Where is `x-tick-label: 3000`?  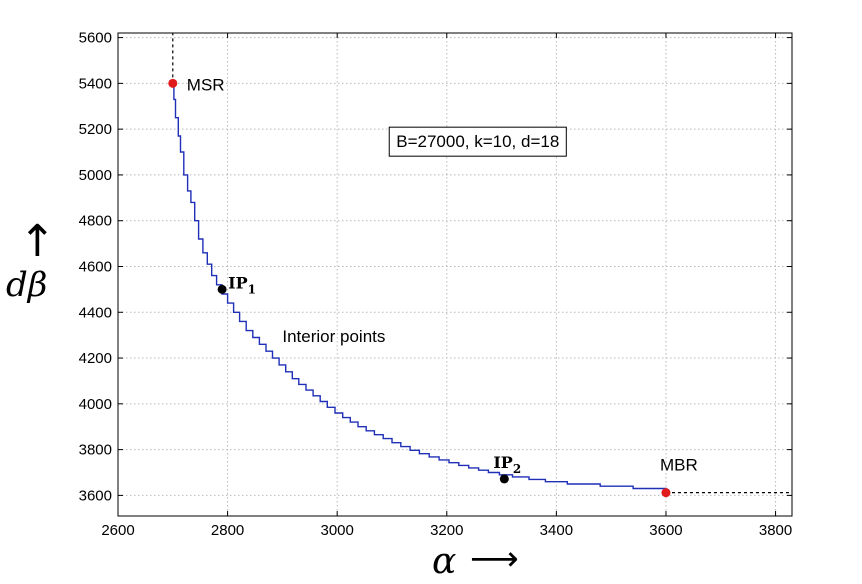
x-tick-label: 3000 is located at coordinates (336, 530).